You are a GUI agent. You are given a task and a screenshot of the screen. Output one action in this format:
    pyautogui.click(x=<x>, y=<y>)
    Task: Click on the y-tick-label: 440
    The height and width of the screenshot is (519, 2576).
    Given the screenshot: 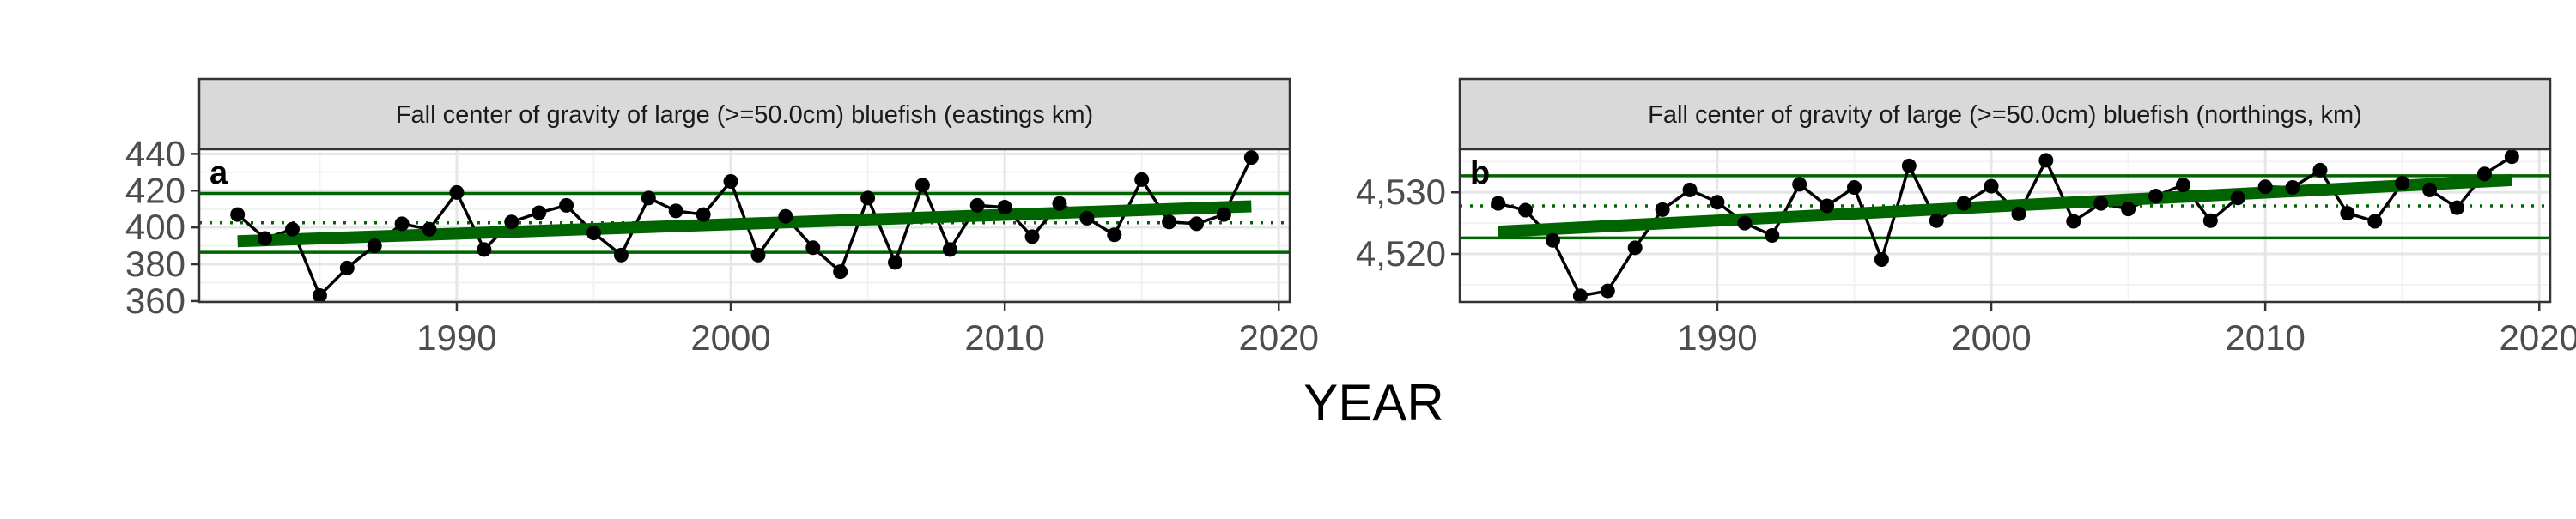 What is the action you would take?
    pyautogui.click(x=155, y=153)
    